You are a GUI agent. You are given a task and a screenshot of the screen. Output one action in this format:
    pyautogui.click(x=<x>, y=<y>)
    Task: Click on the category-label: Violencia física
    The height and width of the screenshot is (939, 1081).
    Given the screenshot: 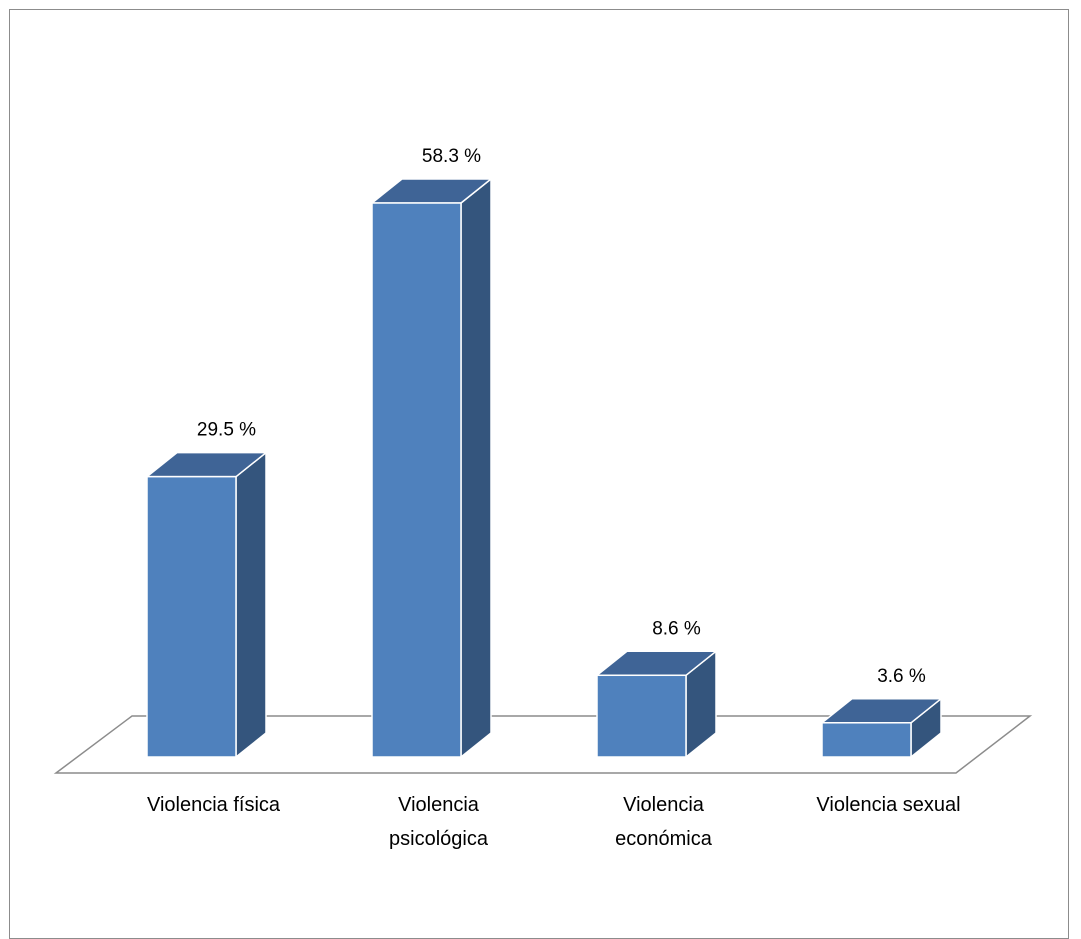 What is the action you would take?
    pyautogui.click(x=214, y=805)
    